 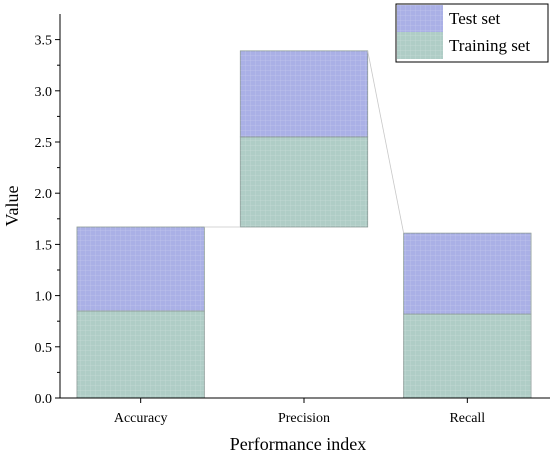 What do you see at coordinates (420, 18) in the screenshot?
I see `legend-swatch-test-set-hatch` at bounding box center [420, 18].